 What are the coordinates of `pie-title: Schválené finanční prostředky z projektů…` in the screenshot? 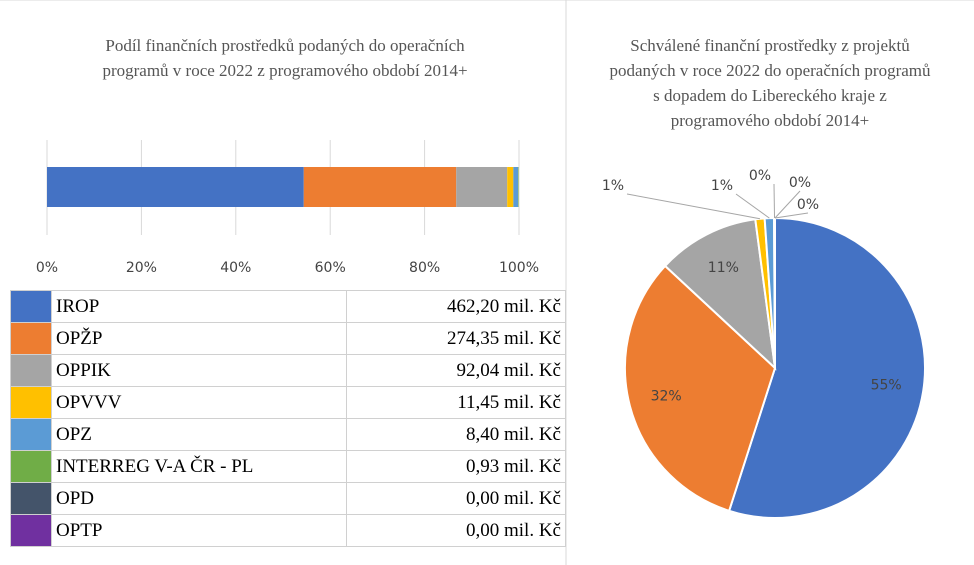 It's located at (770, 83).